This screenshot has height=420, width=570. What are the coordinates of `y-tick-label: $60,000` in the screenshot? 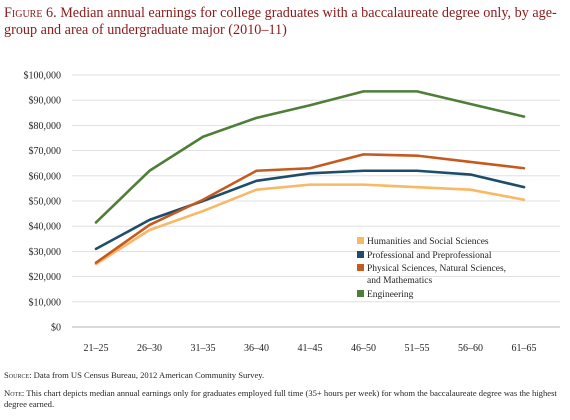 It's located at (45, 176).